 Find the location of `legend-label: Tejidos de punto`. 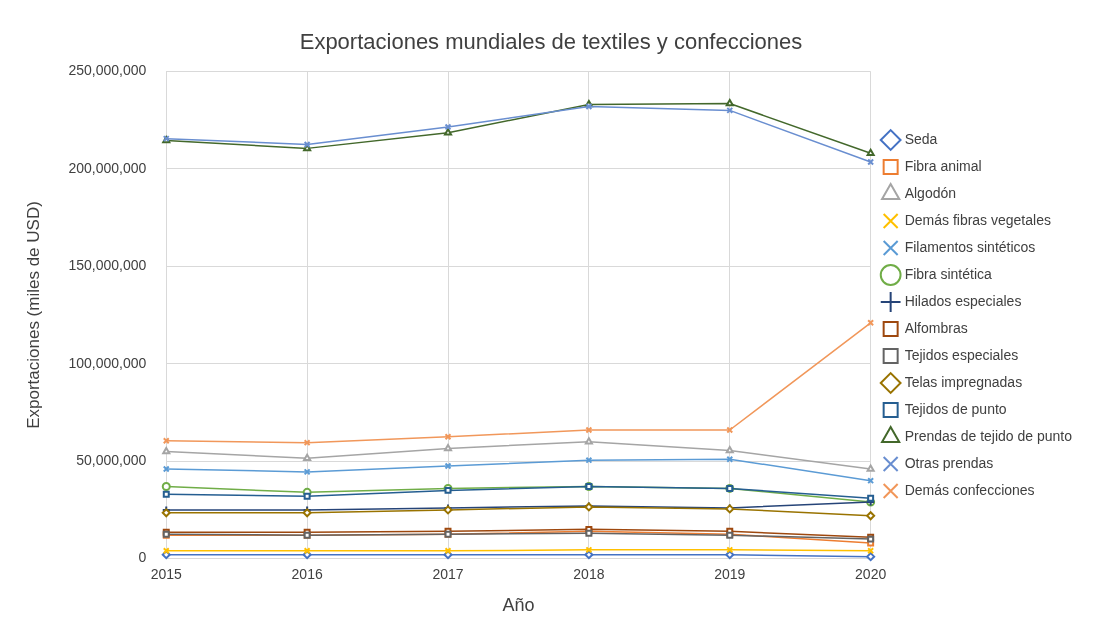

legend-label: Tejidos de punto is located at coordinates (955, 408).